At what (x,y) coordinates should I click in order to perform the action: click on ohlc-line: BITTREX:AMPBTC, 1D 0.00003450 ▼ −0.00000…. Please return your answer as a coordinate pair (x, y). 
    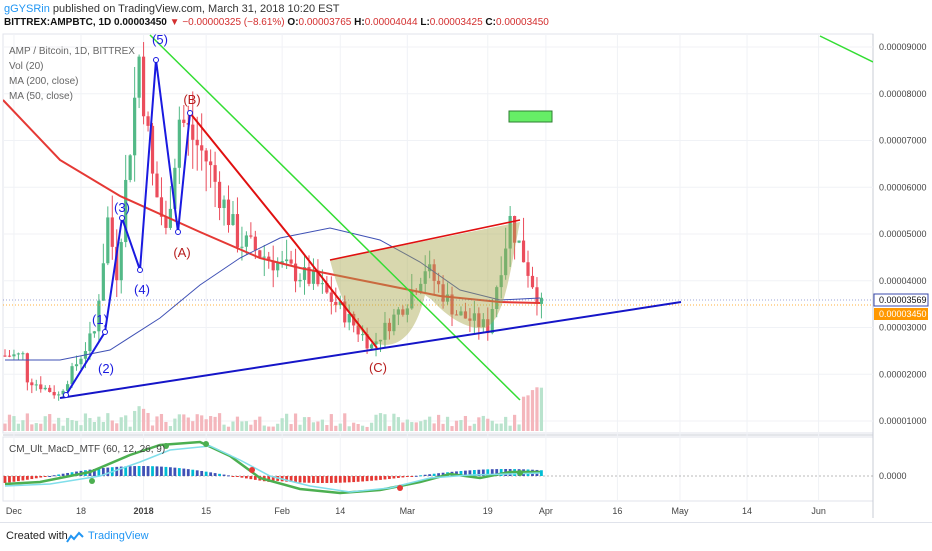
    Looking at the image, I should click on (276, 22).